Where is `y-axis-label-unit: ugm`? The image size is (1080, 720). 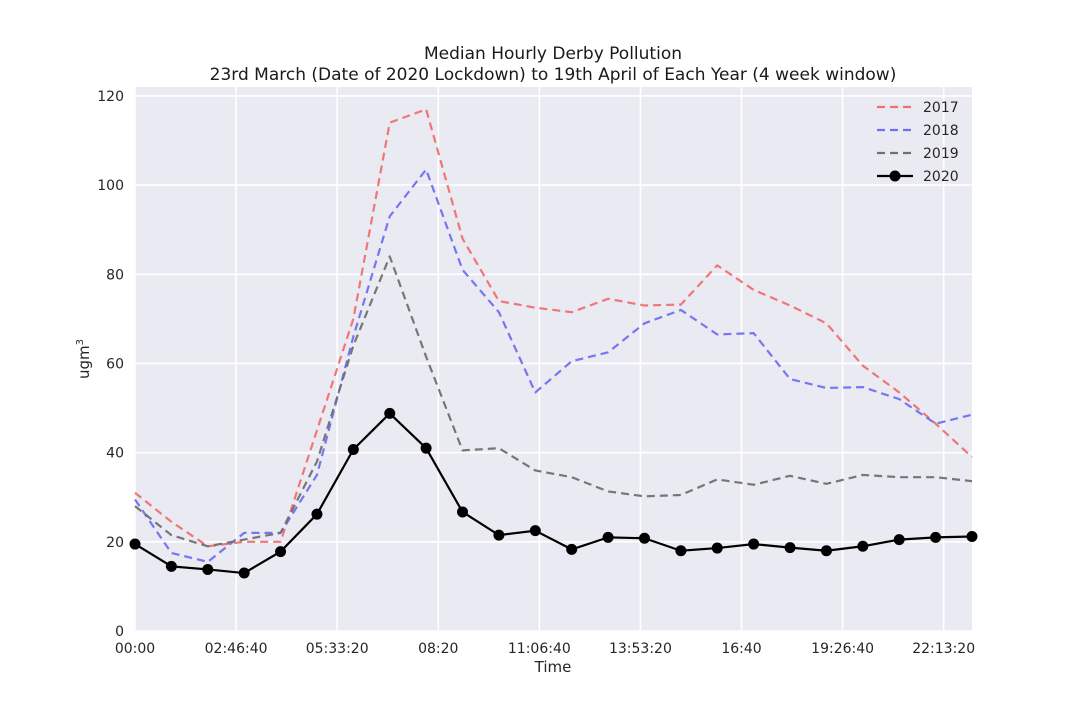
y-axis-label-unit: ugm is located at coordinates (84, 362).